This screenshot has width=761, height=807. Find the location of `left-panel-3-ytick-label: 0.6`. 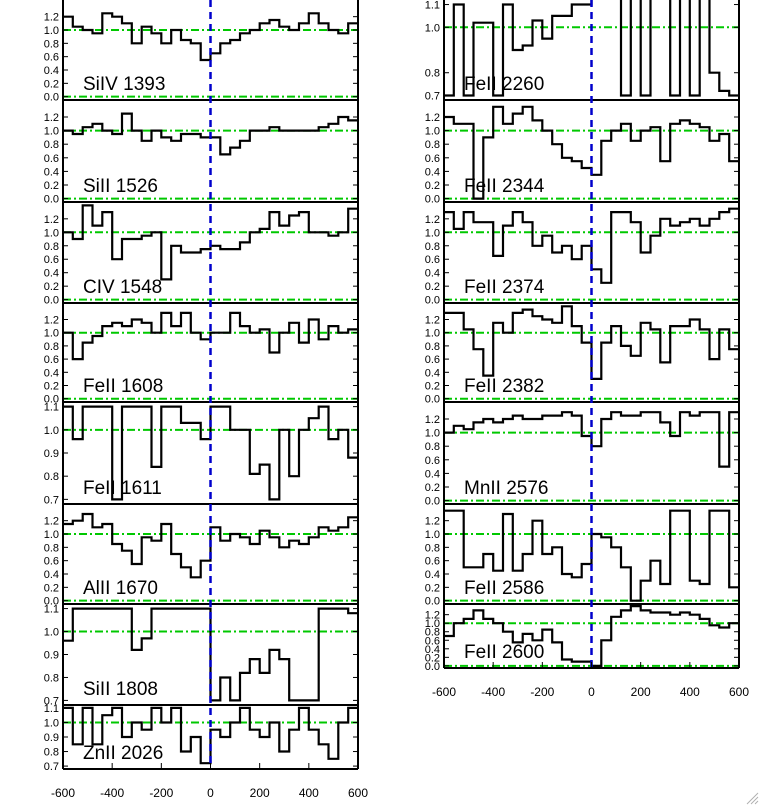

left-panel-3-ytick-label: 0.6 is located at coordinates (51, 360).